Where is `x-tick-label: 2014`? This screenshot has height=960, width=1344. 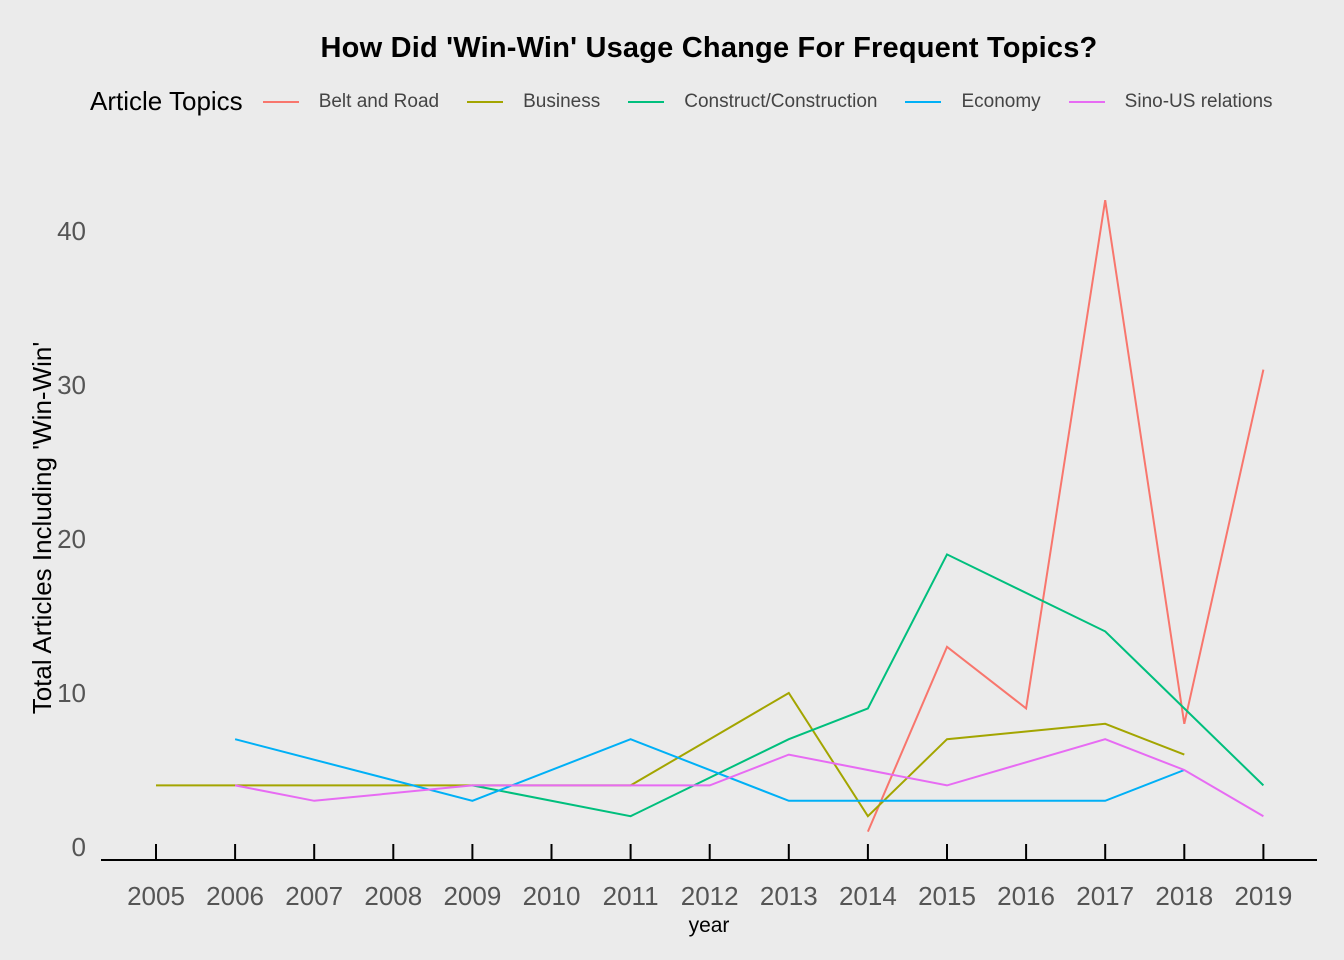
x-tick-label: 2014 is located at coordinates (868, 896).